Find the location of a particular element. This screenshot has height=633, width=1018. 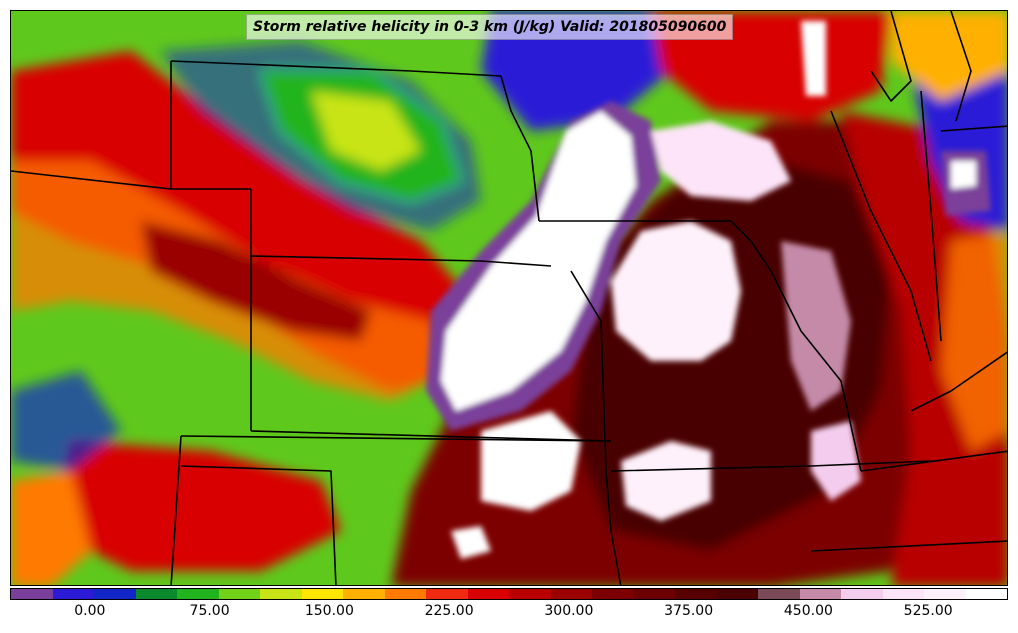

border-illinois-west is located at coordinates (881, 236).